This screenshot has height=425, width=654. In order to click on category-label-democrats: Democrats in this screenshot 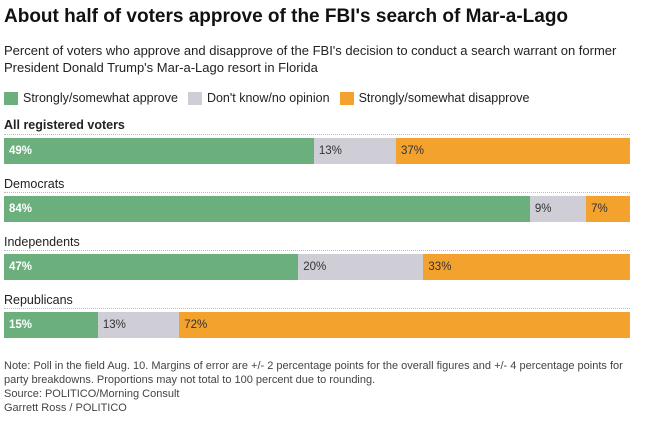, I will do `click(34, 184)`.